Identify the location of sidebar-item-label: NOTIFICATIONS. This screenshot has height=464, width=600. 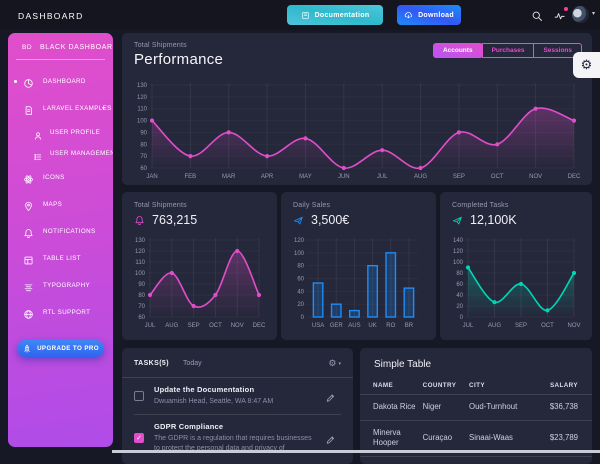
(69, 231).